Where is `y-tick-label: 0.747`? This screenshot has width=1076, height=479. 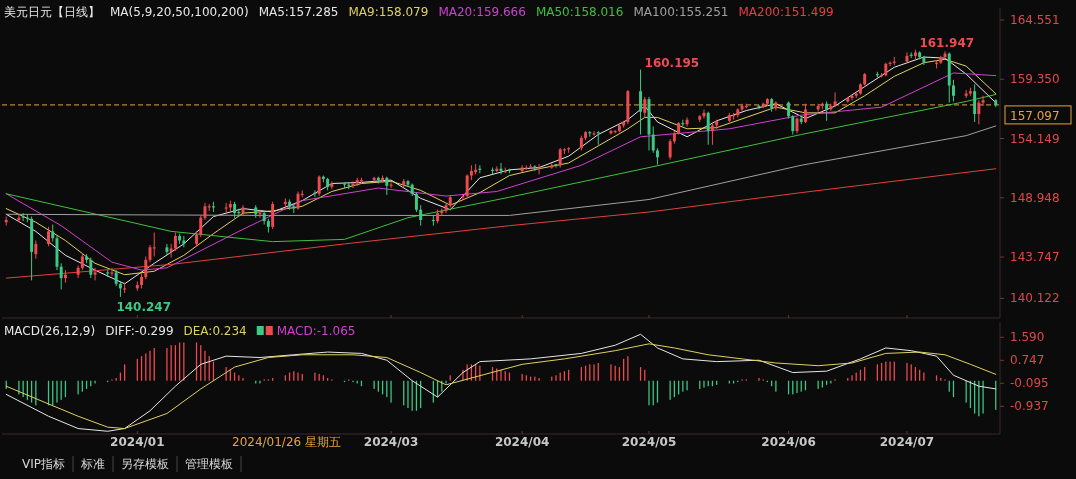
y-tick-label: 0.747 is located at coordinates (1027, 360).